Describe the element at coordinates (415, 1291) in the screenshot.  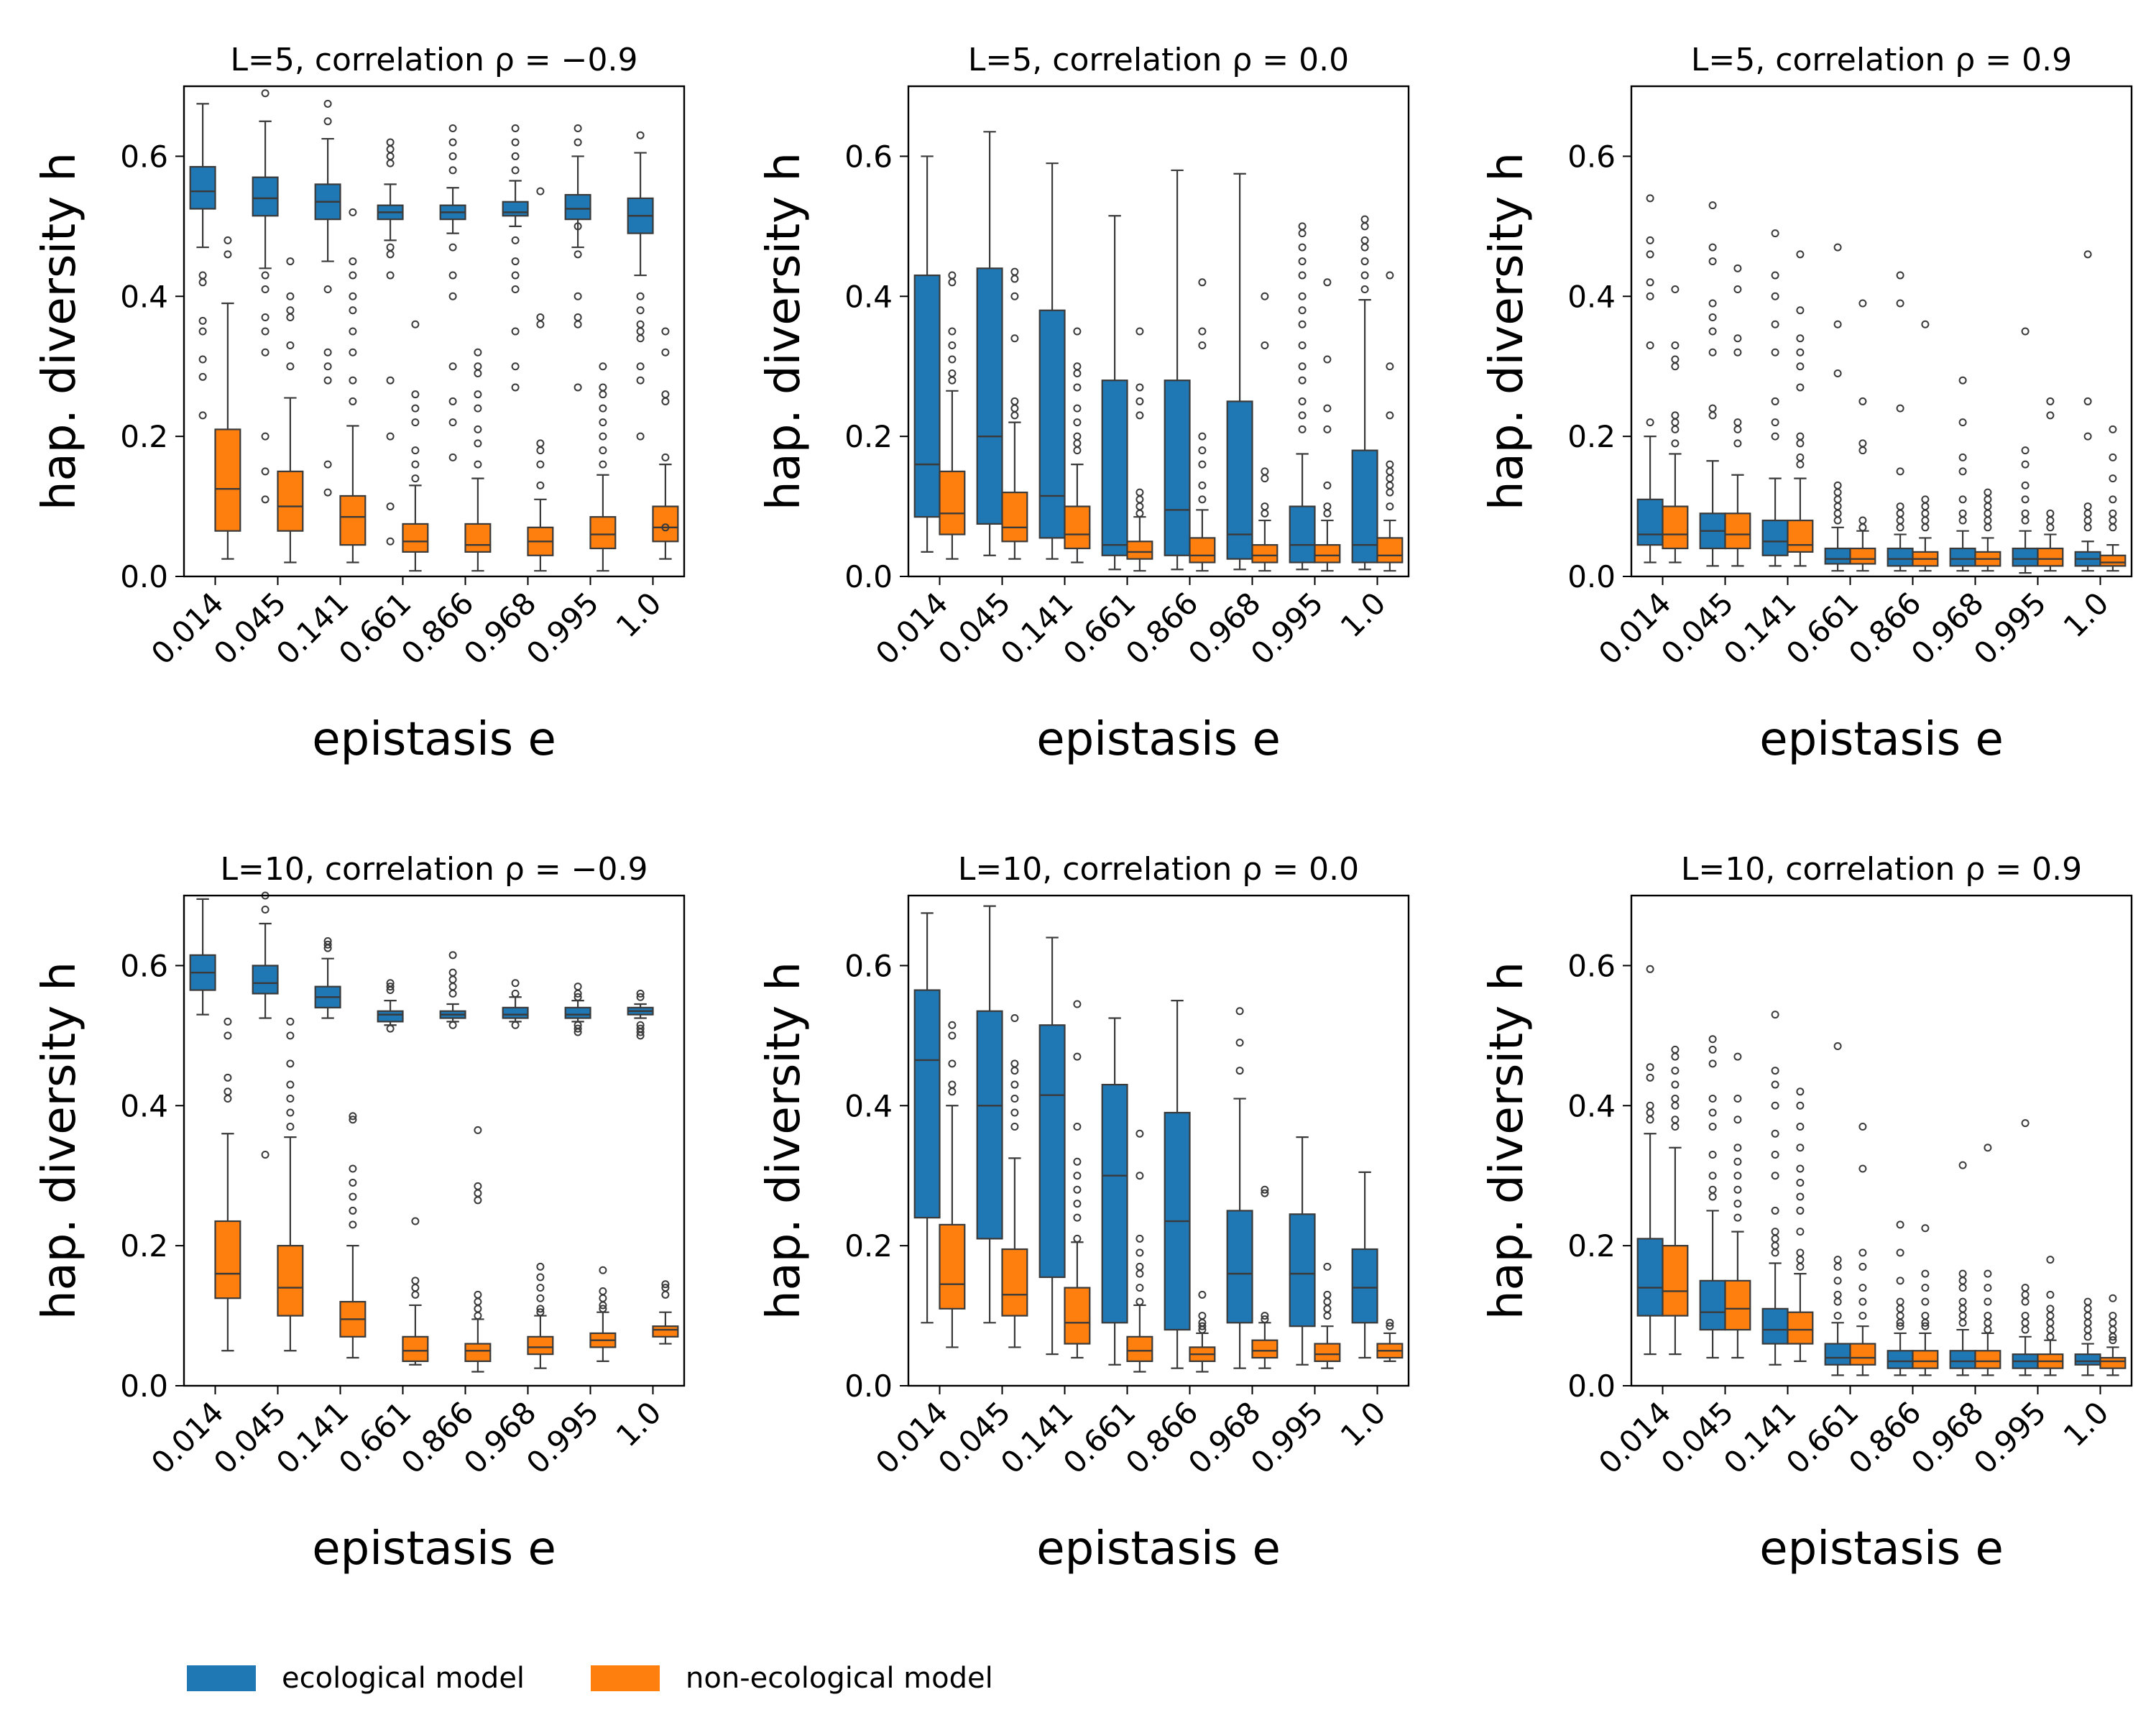
I see `box-non-ecological-0.661` at that location.